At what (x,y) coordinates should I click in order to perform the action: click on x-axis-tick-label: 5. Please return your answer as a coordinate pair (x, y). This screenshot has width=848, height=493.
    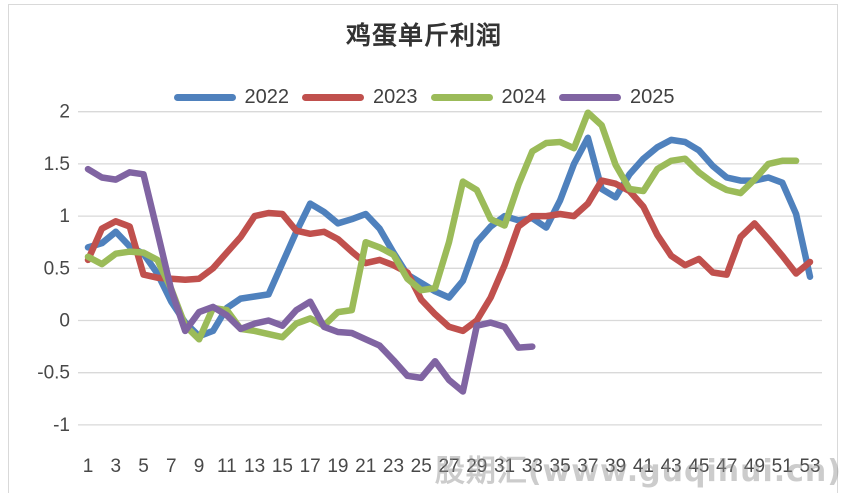
    Looking at the image, I should click on (143, 466).